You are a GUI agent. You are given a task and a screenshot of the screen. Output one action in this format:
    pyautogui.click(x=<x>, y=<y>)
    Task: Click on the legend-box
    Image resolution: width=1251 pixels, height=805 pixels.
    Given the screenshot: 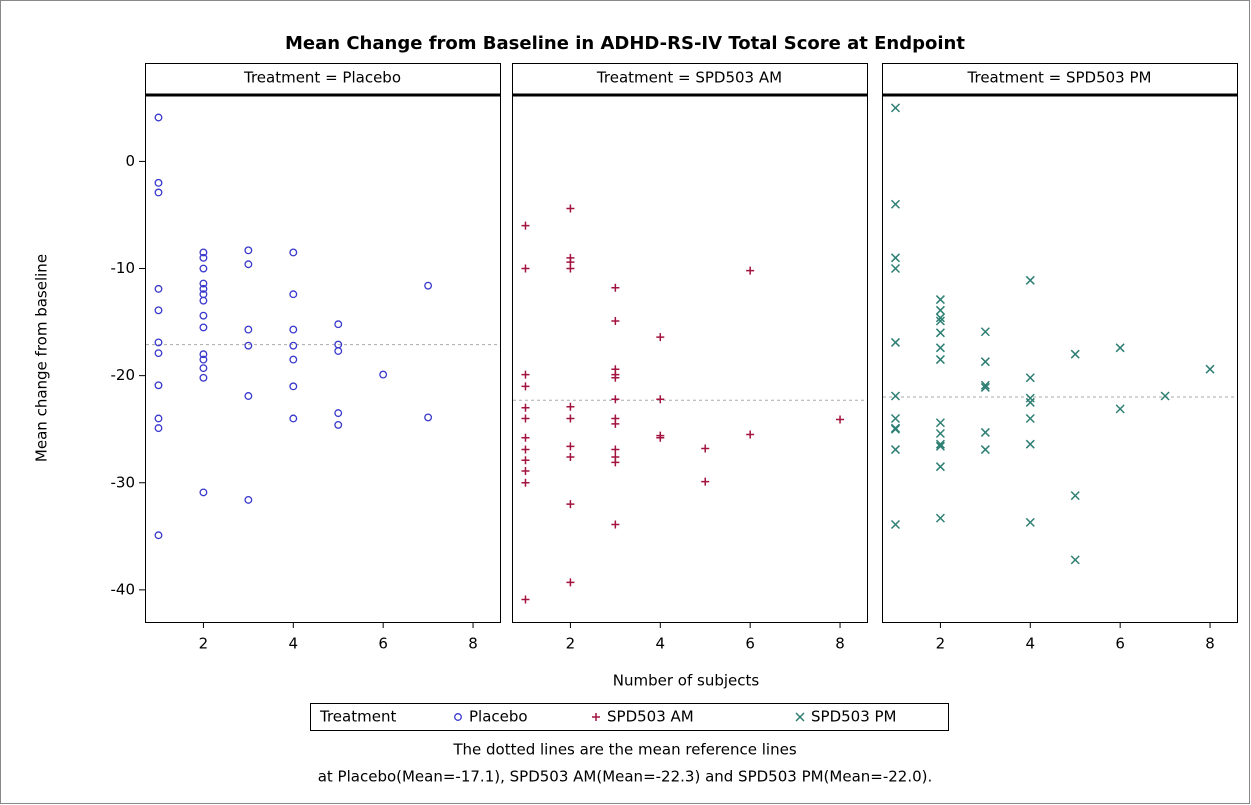 What is the action you would take?
    pyautogui.click(x=629, y=717)
    